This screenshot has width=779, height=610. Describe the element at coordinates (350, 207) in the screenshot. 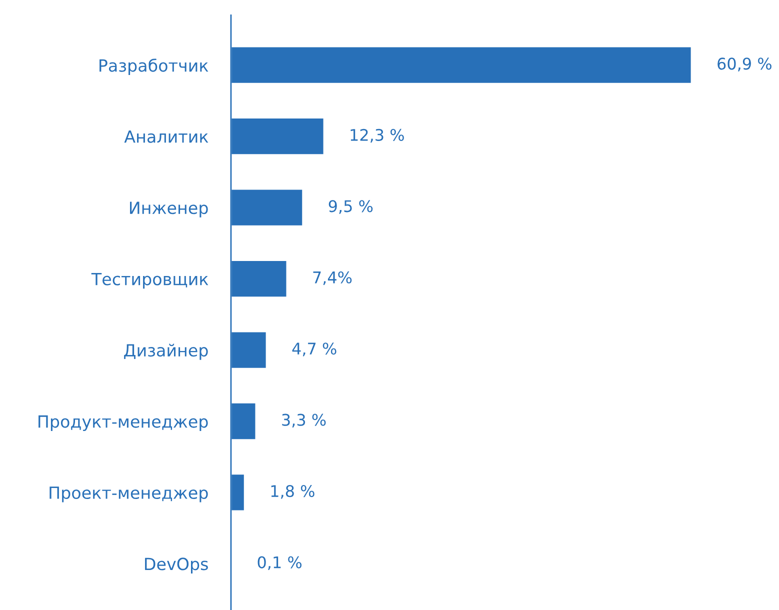

I see `data-label: 9,5 %` at that location.